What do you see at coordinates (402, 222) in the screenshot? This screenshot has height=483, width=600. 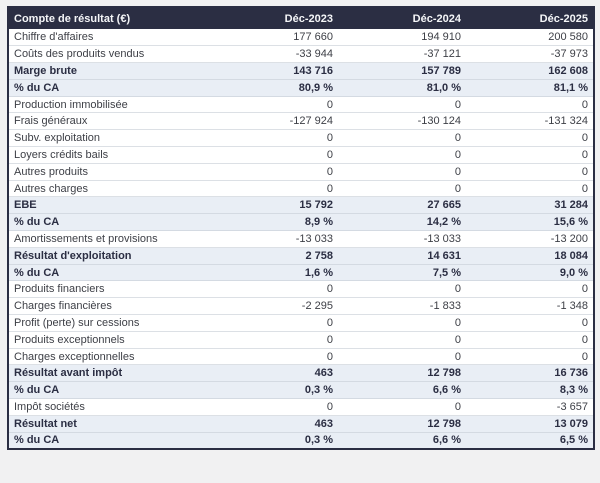 I see `row-value: 14,2 %` at bounding box center [402, 222].